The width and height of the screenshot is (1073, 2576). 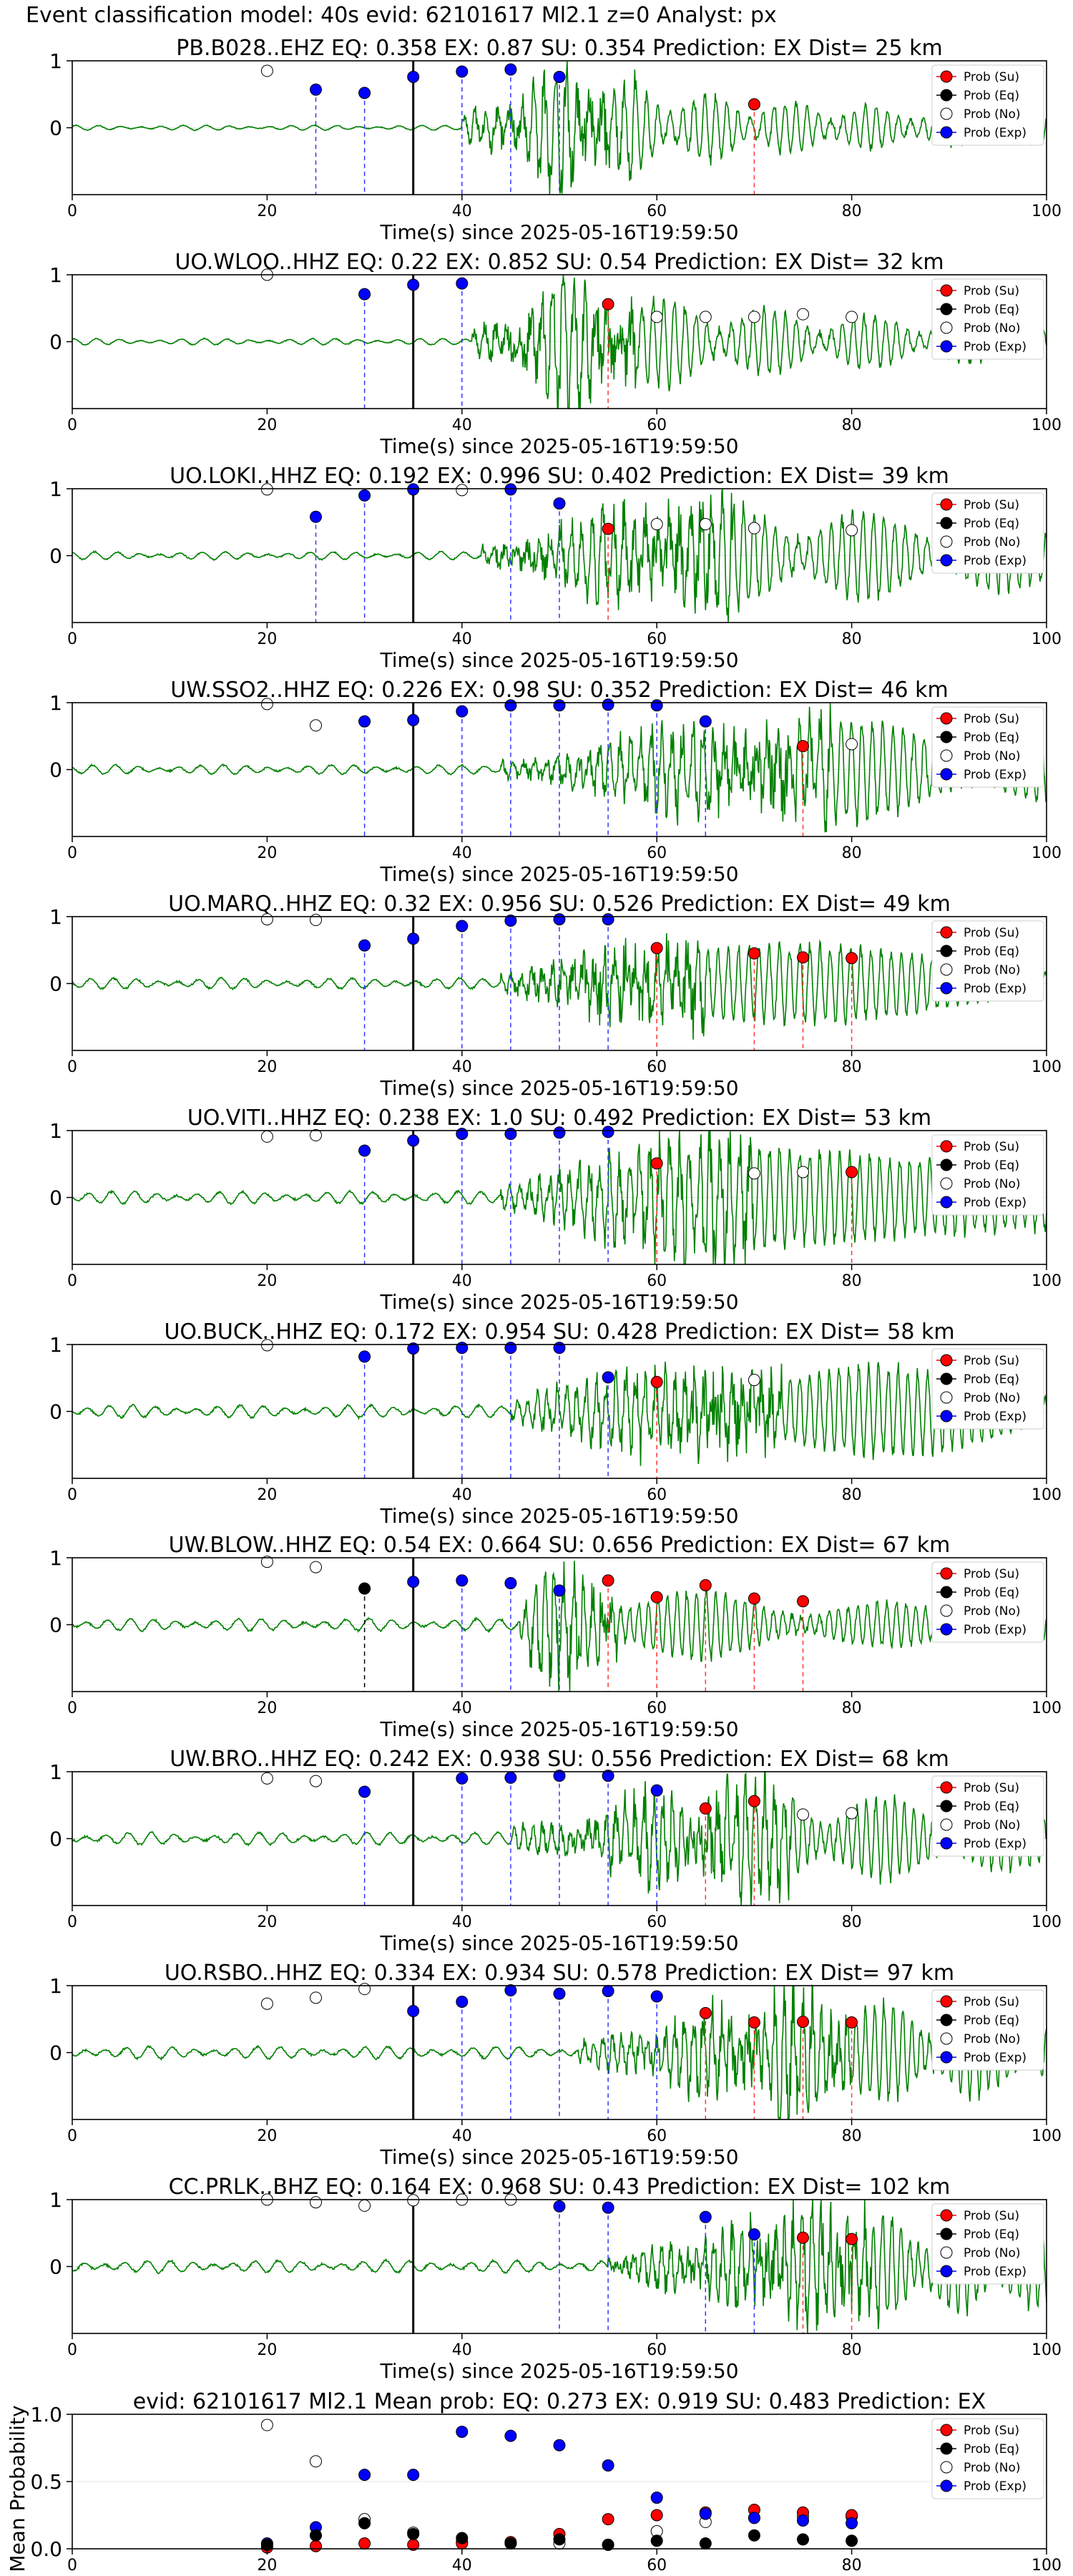 What do you see at coordinates (316, 2461) in the screenshot?
I see `mean-no-marker` at bounding box center [316, 2461].